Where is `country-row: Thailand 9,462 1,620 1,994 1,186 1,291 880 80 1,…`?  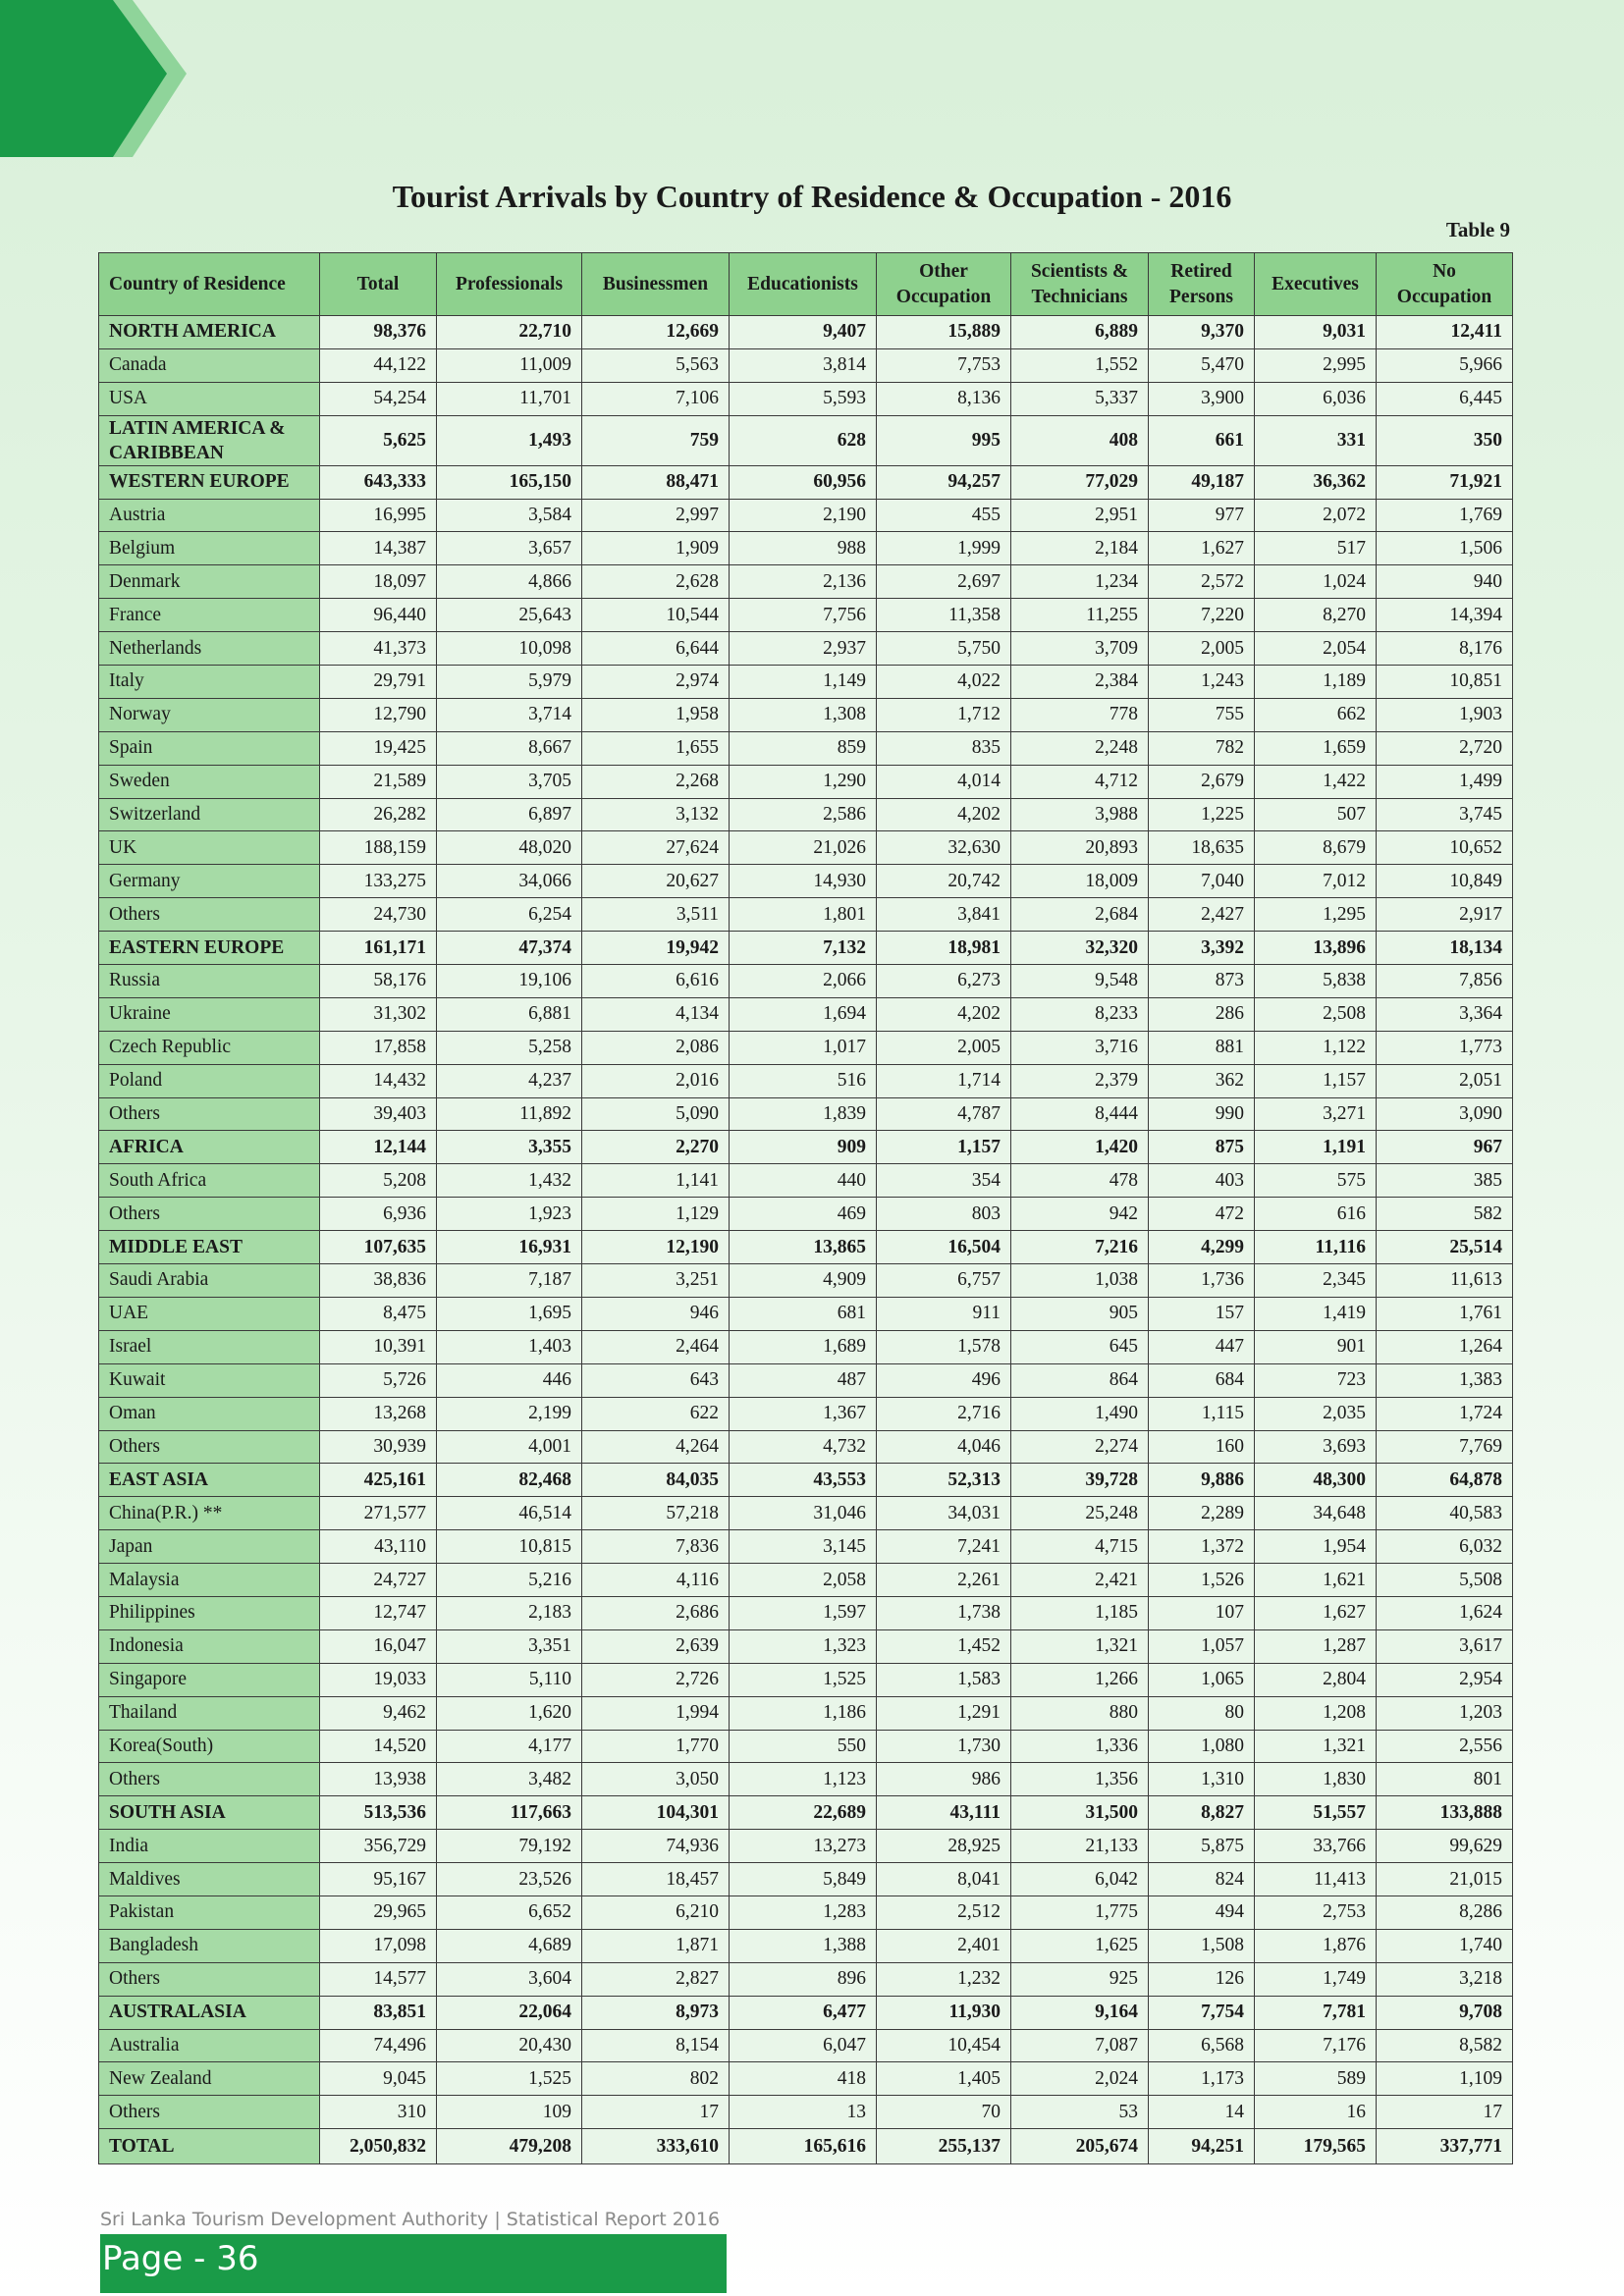
country-row: Thailand 9,462 1,620 1,994 1,186 1,291 880 80 1,… is located at coordinates (805, 1713).